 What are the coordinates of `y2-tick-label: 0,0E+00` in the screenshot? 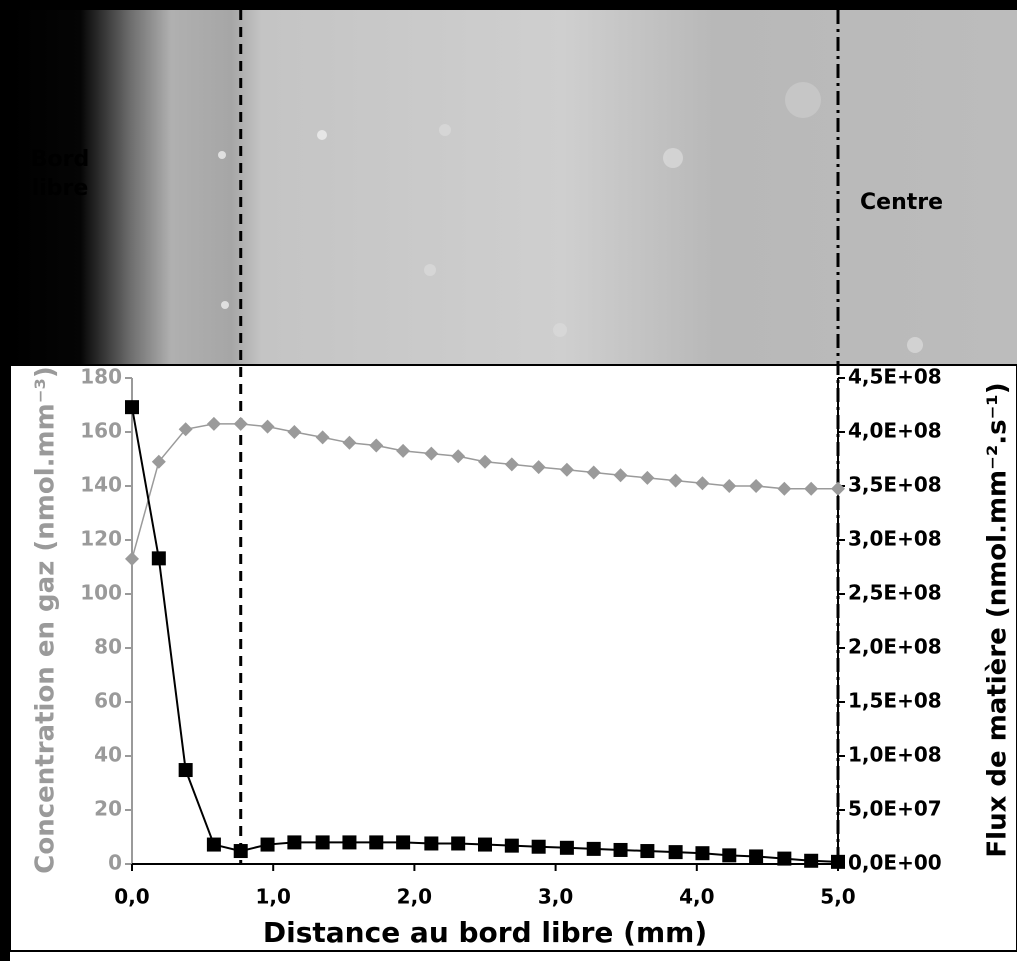 It's located at (895, 863).